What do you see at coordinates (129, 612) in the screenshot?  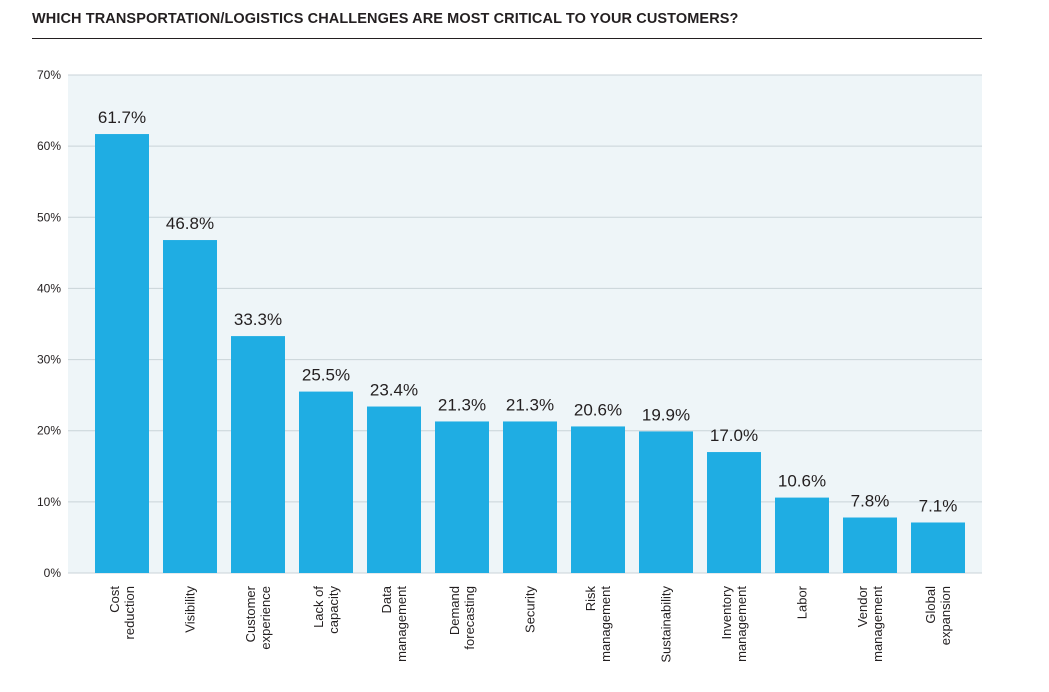 I see `x-tick-label-line: reduction` at bounding box center [129, 612].